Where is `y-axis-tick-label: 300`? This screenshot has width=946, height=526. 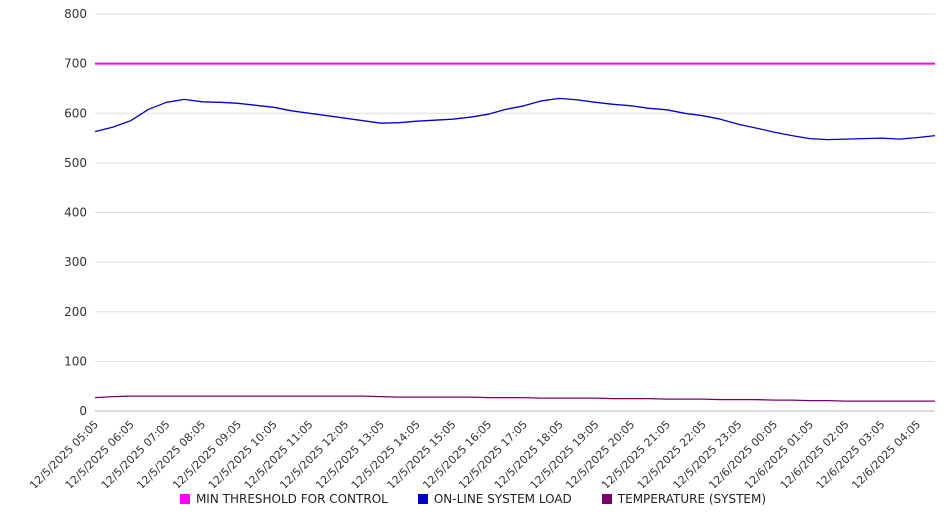
y-axis-tick-label: 300 is located at coordinates (75, 262).